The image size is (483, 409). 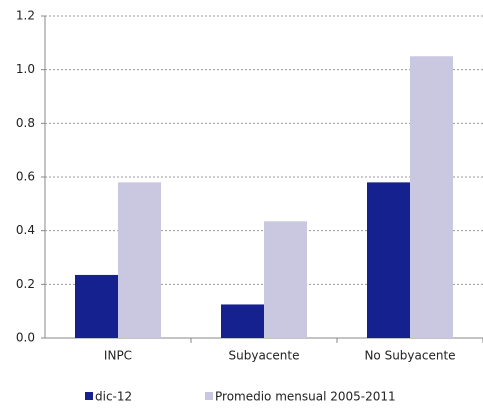 What do you see at coordinates (118, 356) in the screenshot?
I see `x-tick-label: INPC` at bounding box center [118, 356].